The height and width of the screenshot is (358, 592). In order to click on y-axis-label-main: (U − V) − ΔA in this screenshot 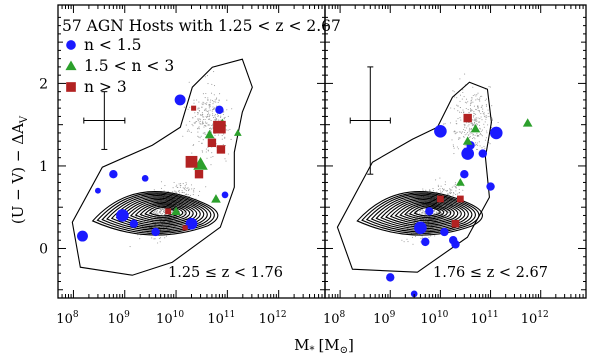, I will do `click(18, 173)`.